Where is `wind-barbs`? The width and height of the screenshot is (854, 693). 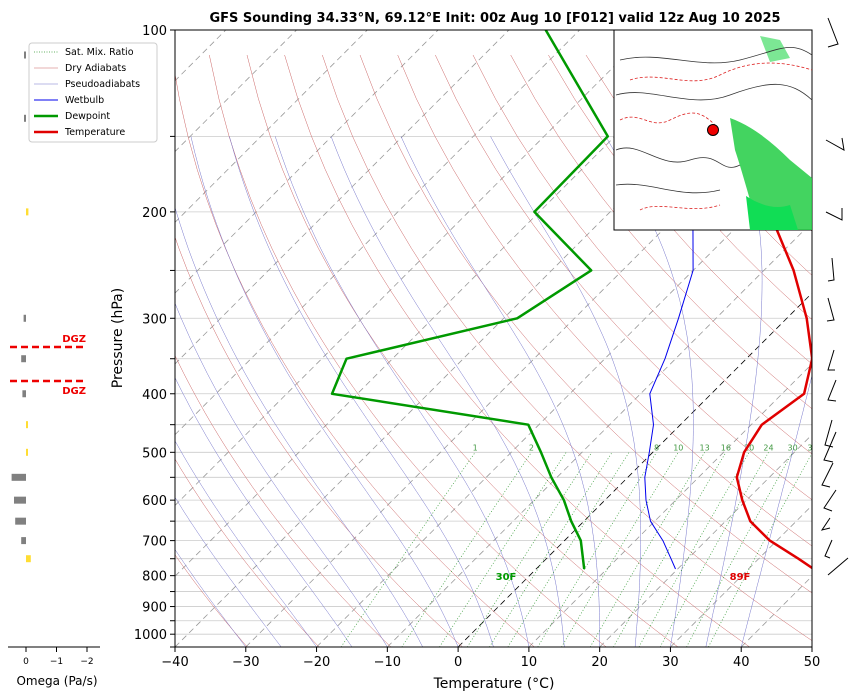 wind-barbs is located at coordinates (834, 296).